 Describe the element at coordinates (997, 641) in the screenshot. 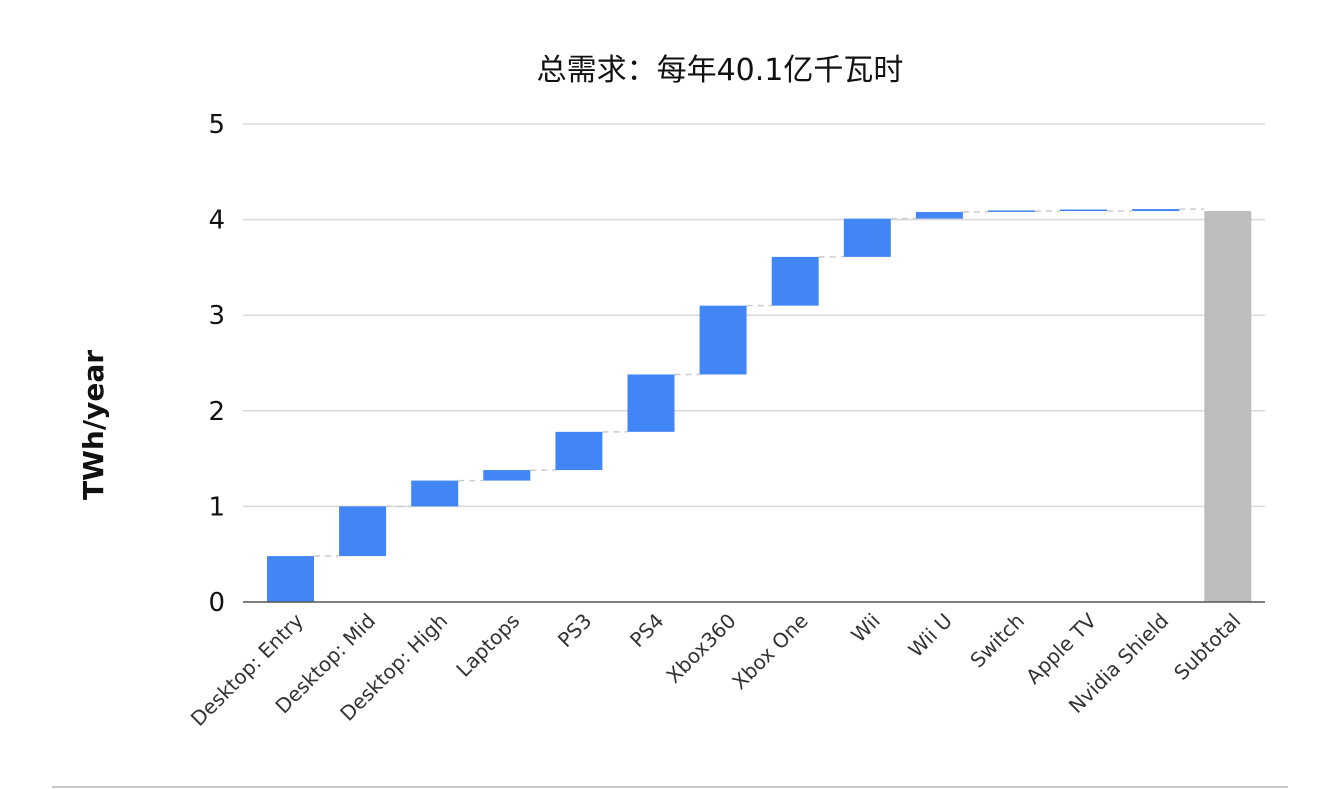

I see `x-tick-label: Switch` at that location.